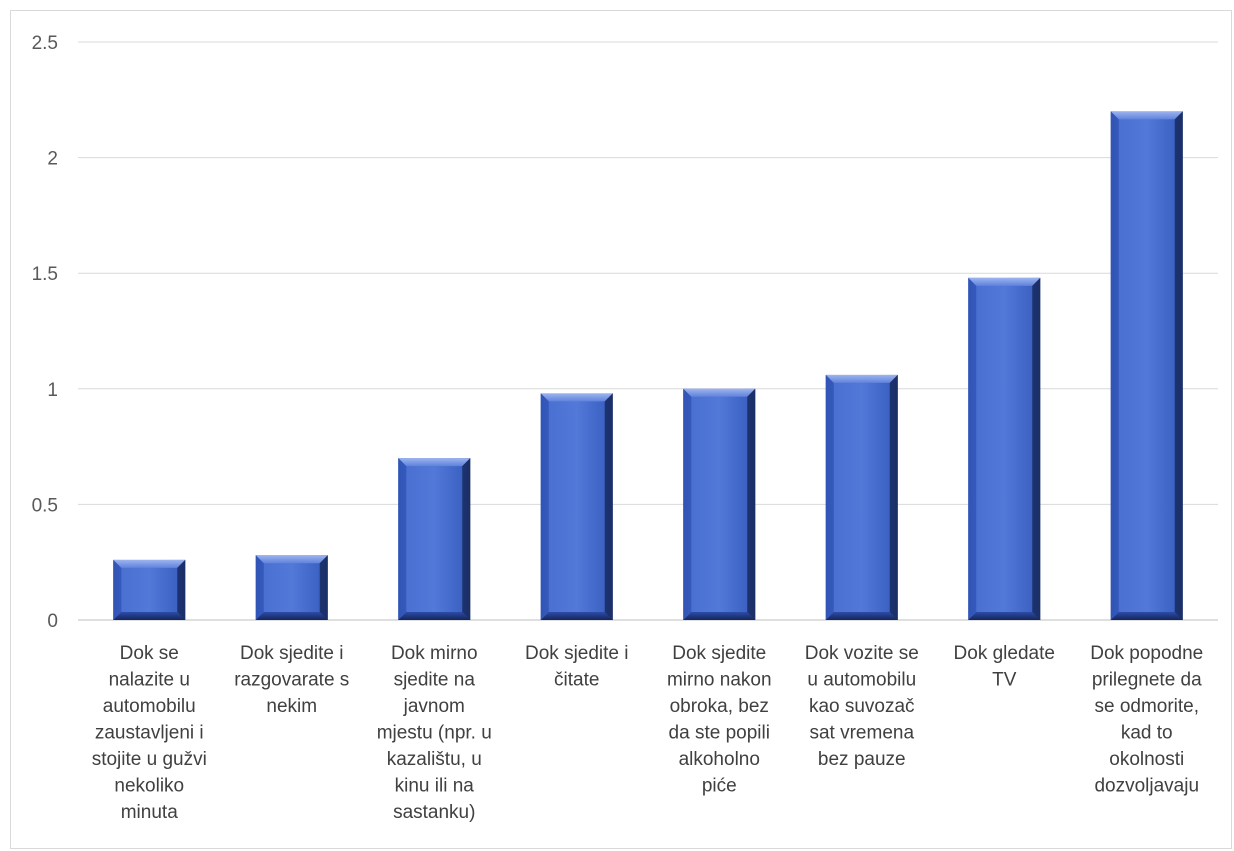 This screenshot has width=1234, height=851. What do you see at coordinates (52, 159) in the screenshot?
I see `y-tick-label: 2` at bounding box center [52, 159].